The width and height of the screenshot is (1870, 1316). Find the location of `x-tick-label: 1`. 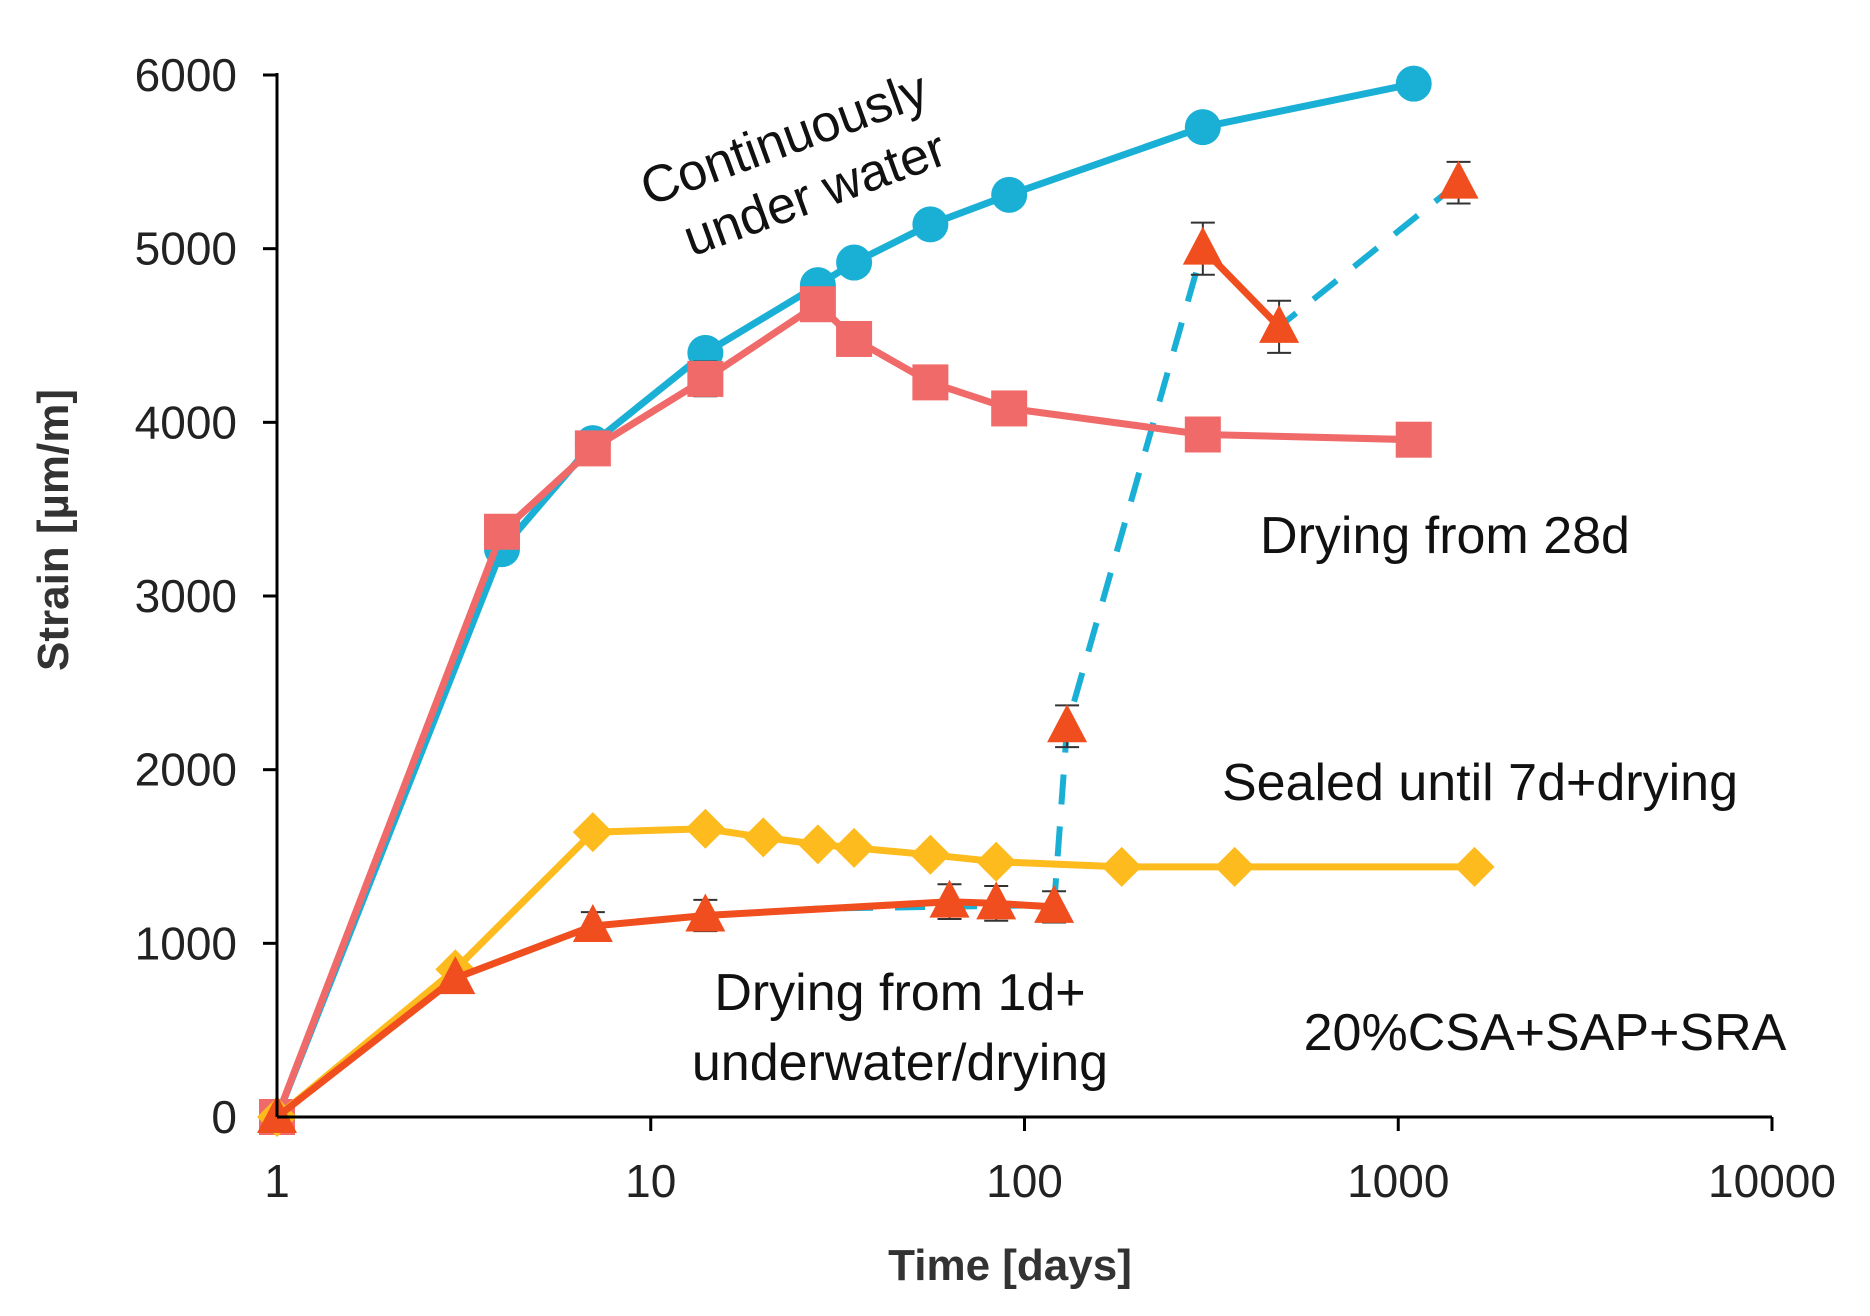

x-tick-label: 1 is located at coordinates (277, 1181).